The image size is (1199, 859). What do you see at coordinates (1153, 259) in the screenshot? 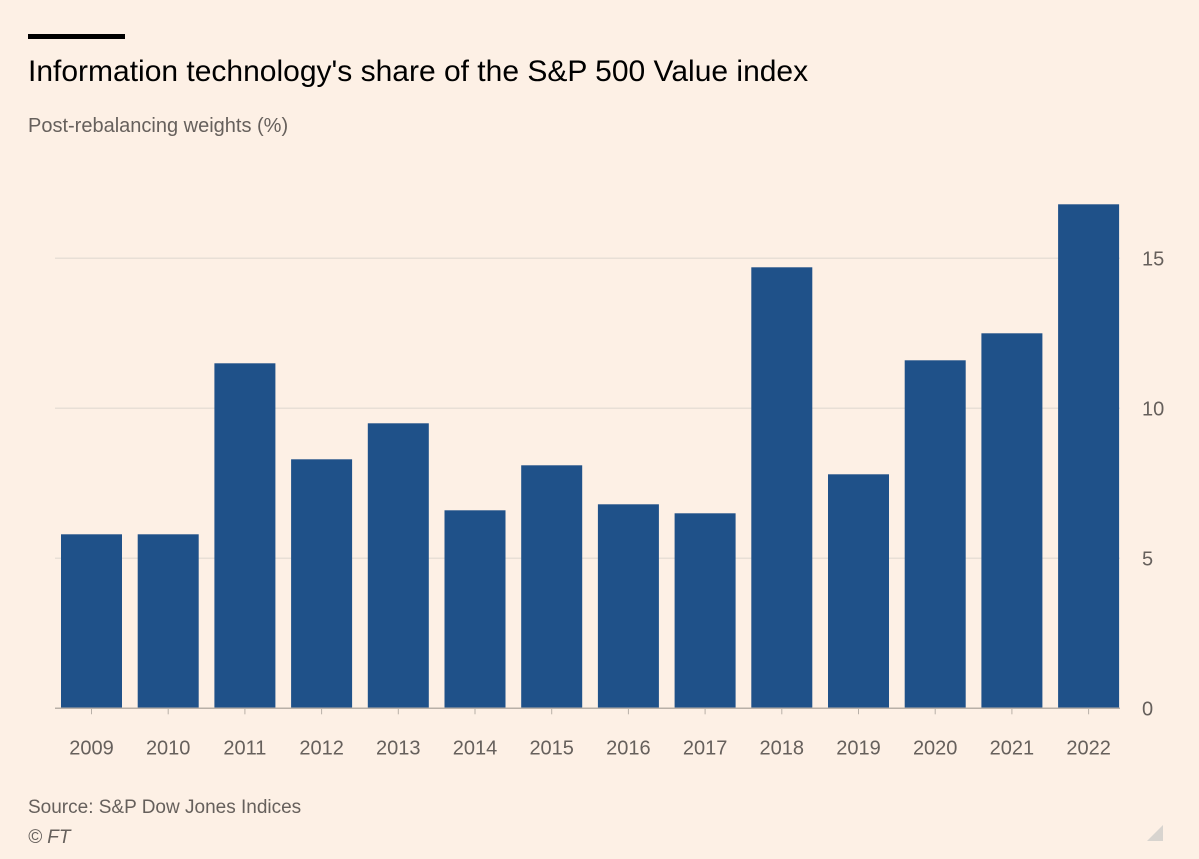
I see `y-tick-label: 15` at bounding box center [1153, 259].